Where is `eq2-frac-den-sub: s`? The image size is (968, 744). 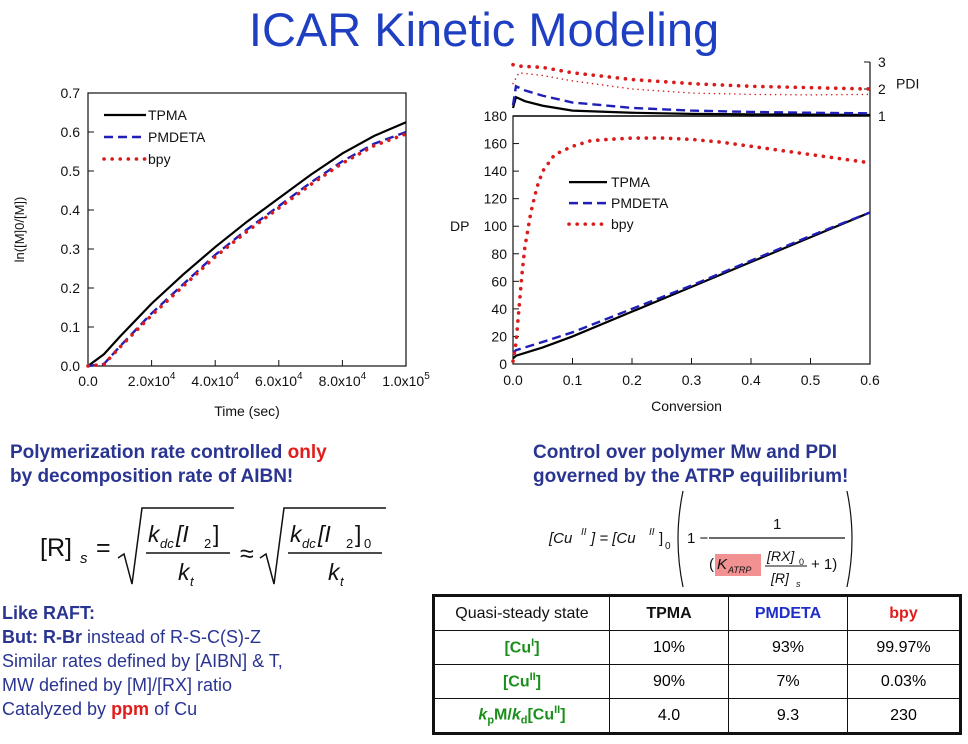 eq2-frac-den-sub: s is located at coordinates (798, 584).